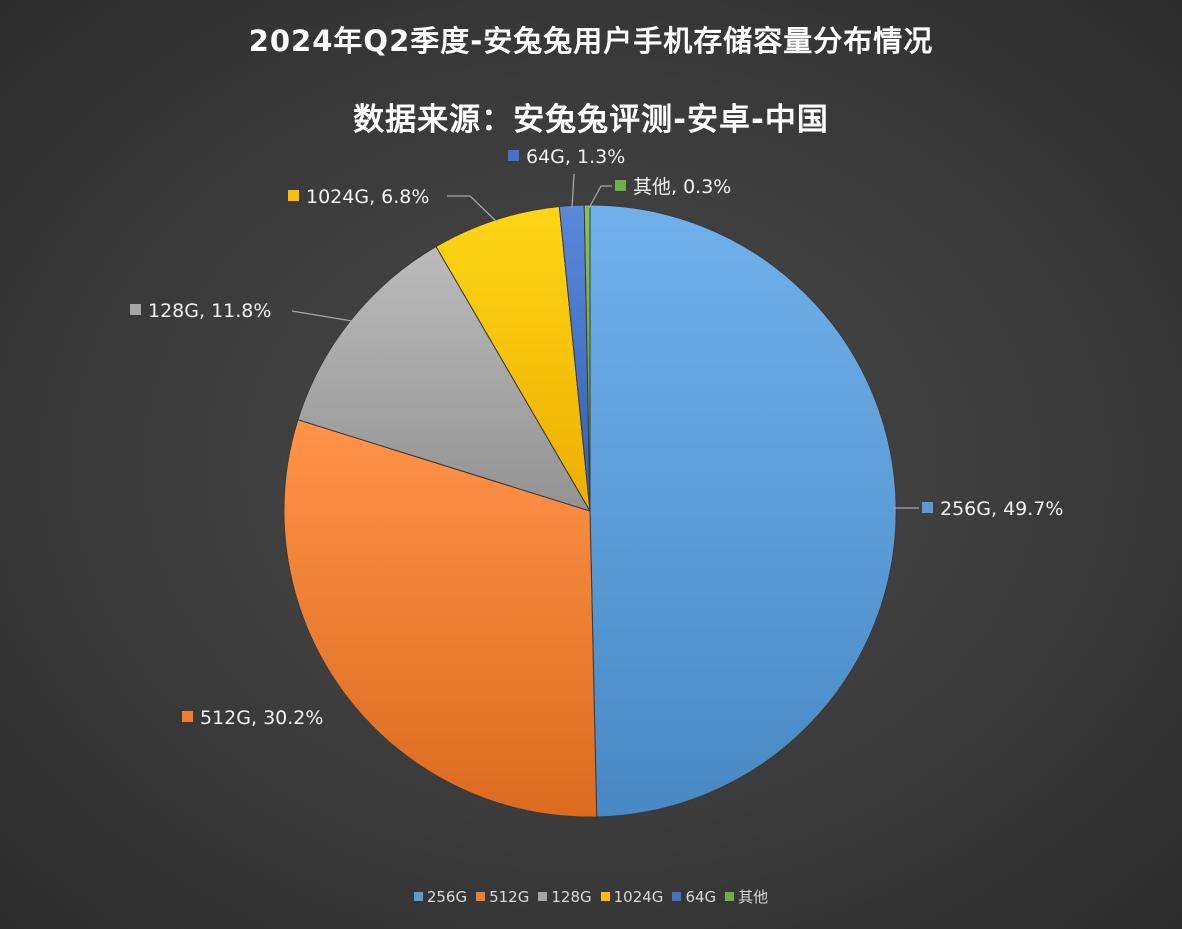 This screenshot has width=1182, height=929. I want to click on legend-label: 1024G, so click(638, 896).